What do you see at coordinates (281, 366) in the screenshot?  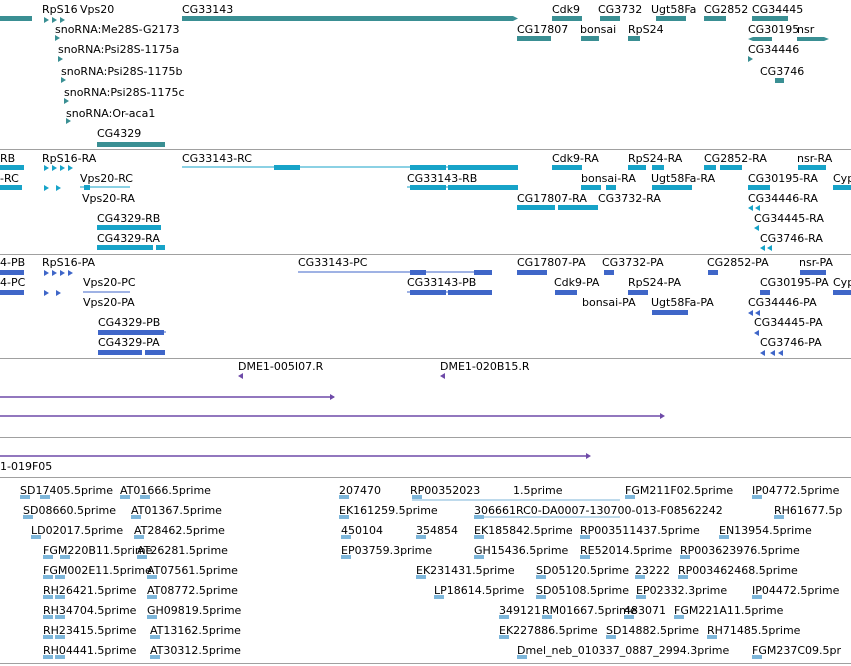 I see `feature-label: DME1-005I07.R` at bounding box center [281, 366].